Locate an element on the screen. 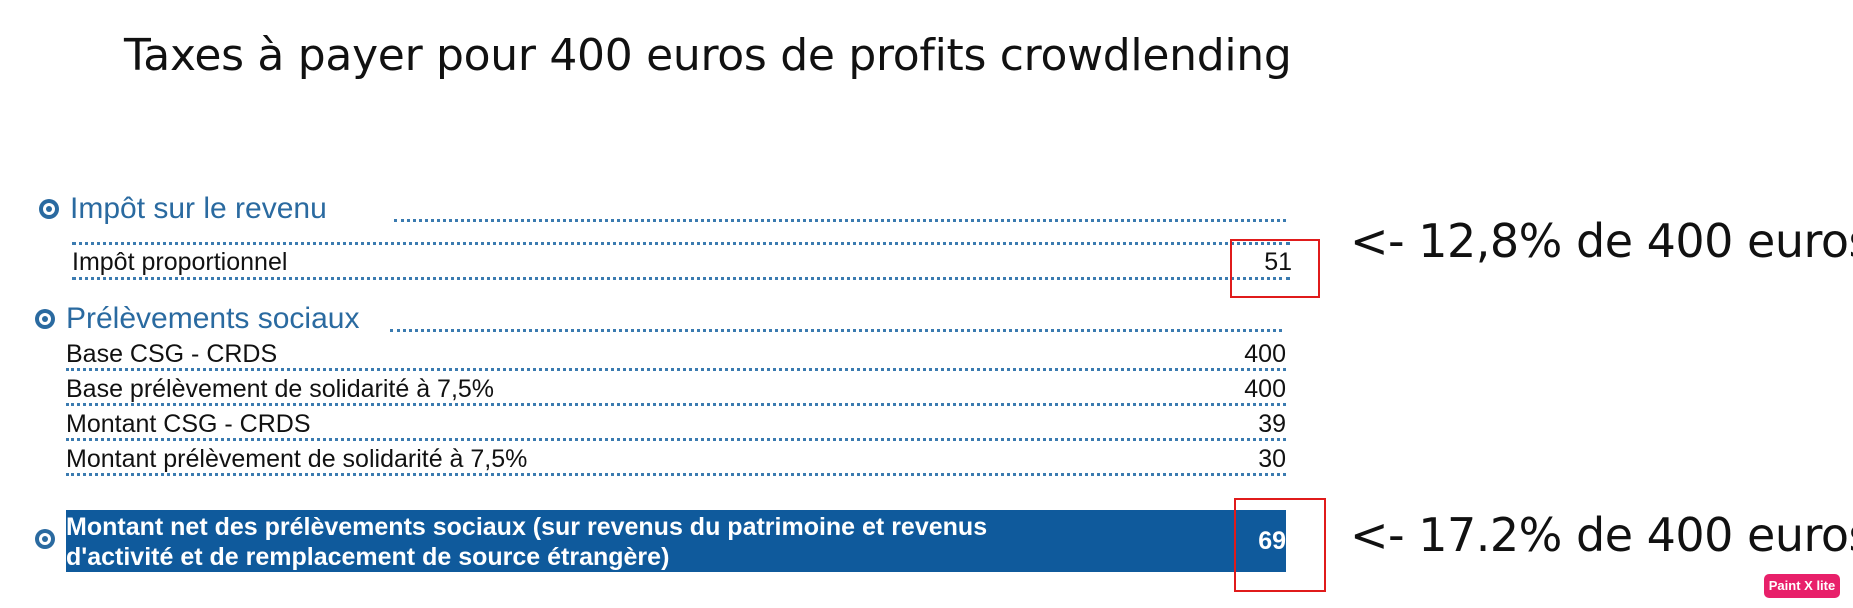  table-row: Montant CSG - CRDS 39 is located at coordinates (676, 424).